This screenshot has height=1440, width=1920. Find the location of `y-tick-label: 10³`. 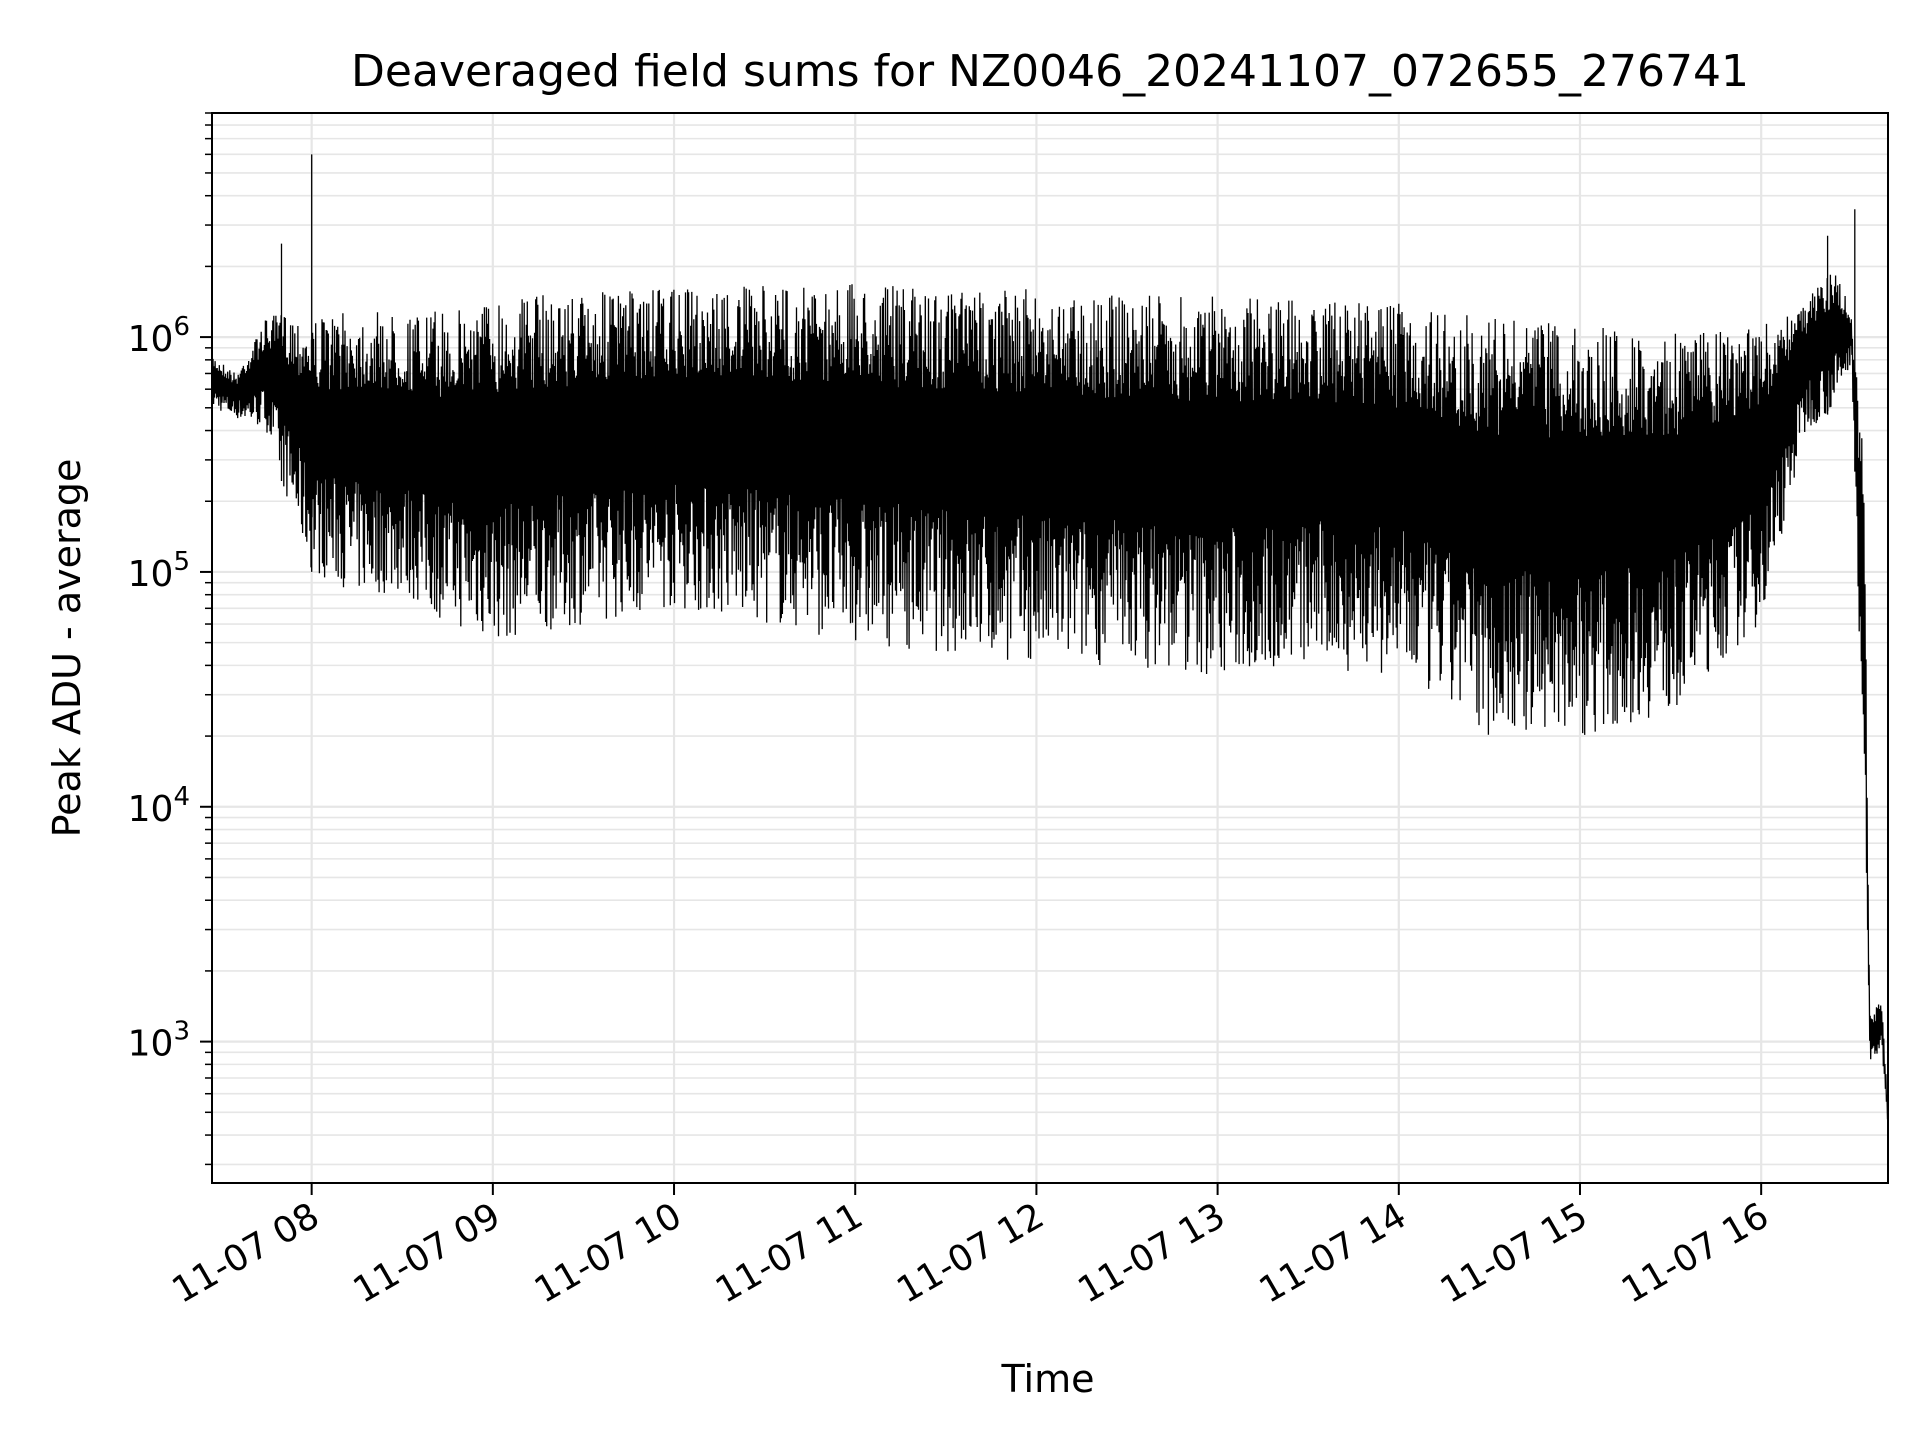

y-tick-label: 10³ is located at coordinates (159, 1041).